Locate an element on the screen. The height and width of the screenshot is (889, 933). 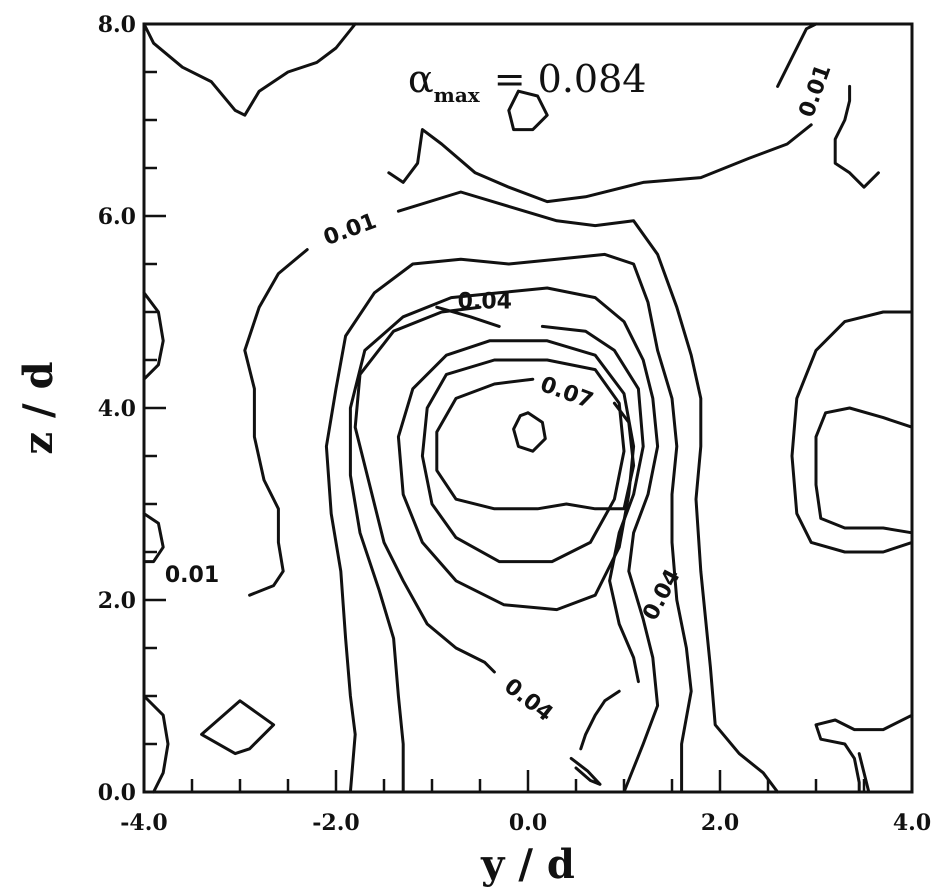
y-tick-label: 6.0 is located at coordinates (117, 217).